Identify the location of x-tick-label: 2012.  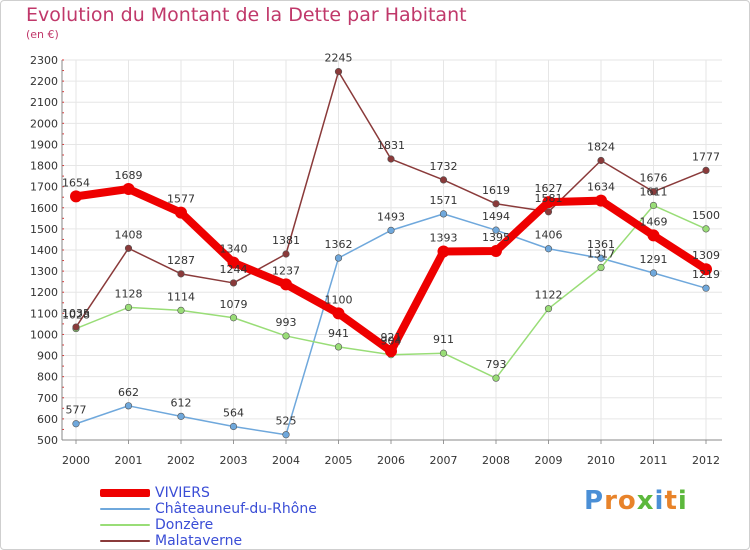
(706, 460).